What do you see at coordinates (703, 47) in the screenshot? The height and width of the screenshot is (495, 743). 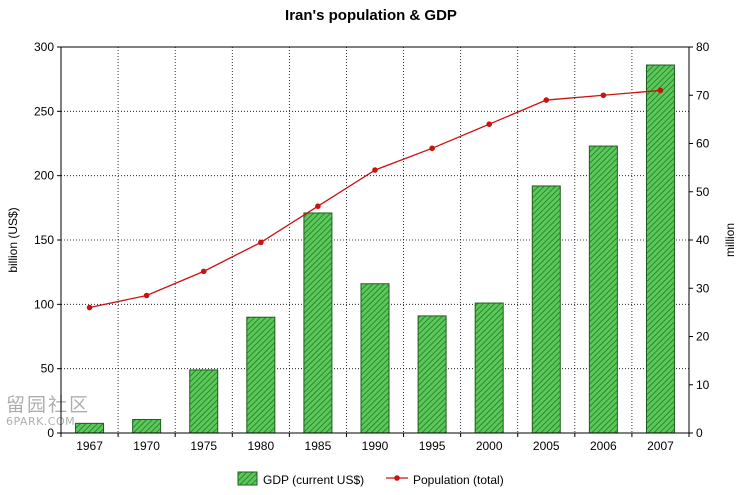 I see `right-tick-label: 80` at bounding box center [703, 47].